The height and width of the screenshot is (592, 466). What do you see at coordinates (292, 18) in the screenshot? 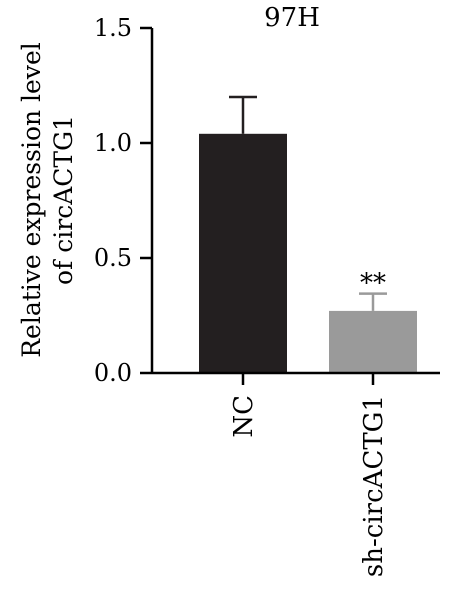
I see `chart-title: 97H` at bounding box center [292, 18].